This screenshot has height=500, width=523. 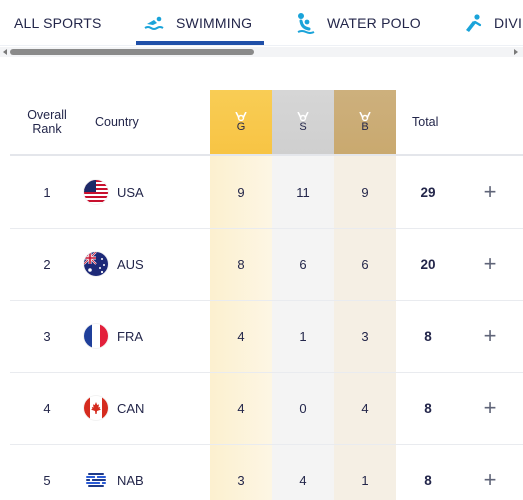 I want to click on header-rank-label: Overall Rank, so click(x=47, y=122).